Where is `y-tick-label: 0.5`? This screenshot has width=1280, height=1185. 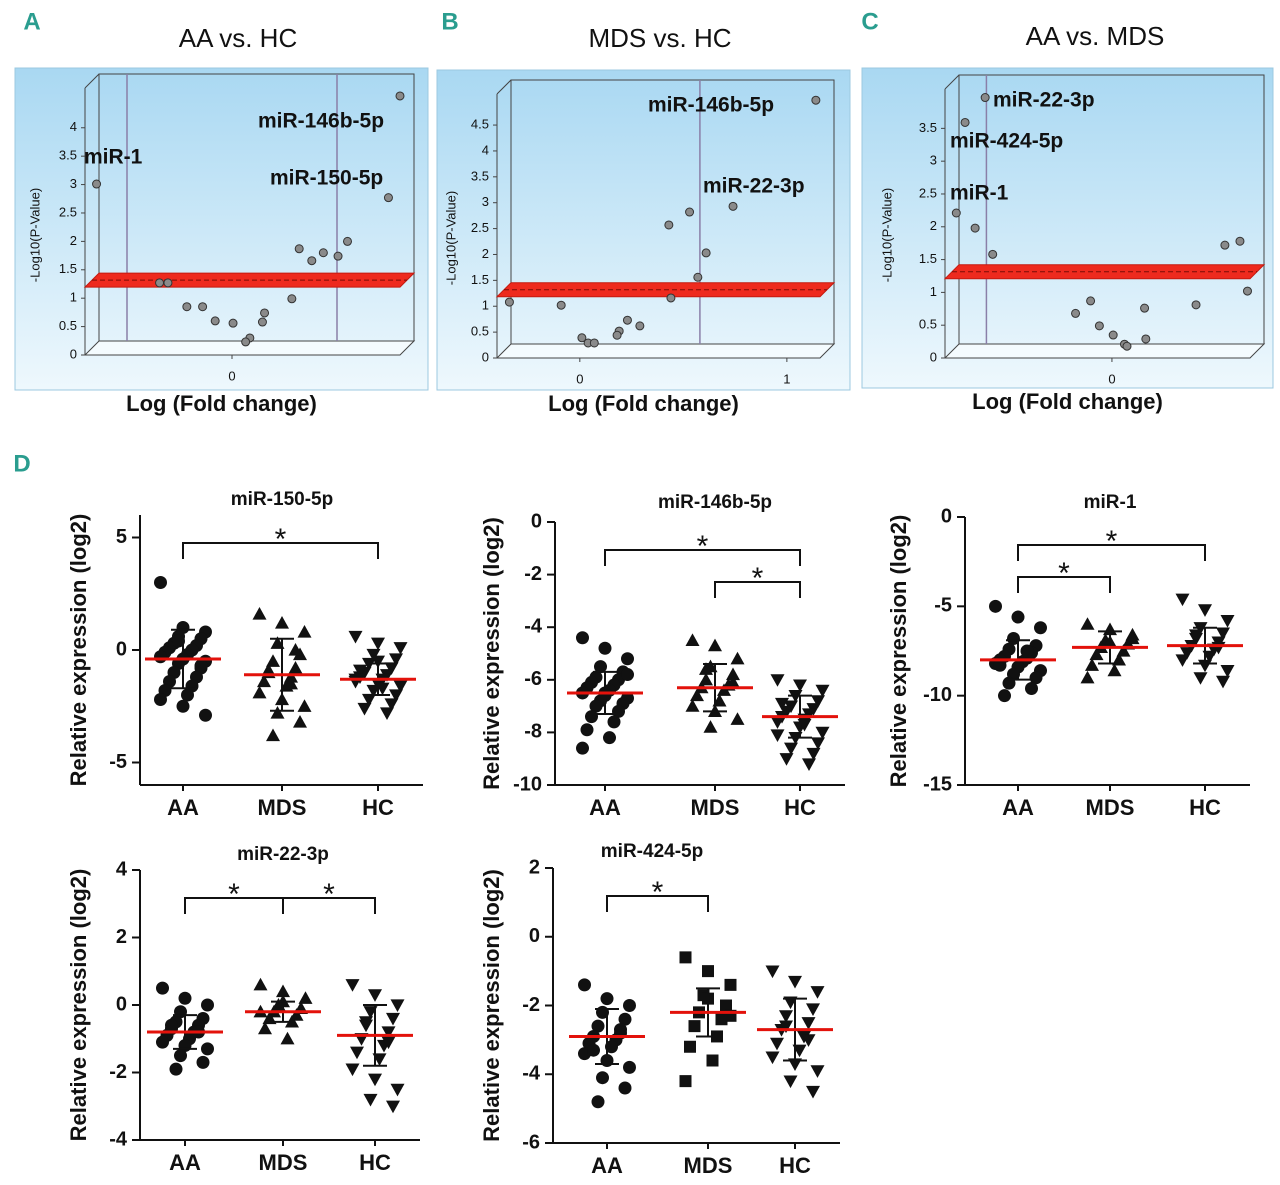 y-tick-label: 0.5 is located at coordinates (68, 325).